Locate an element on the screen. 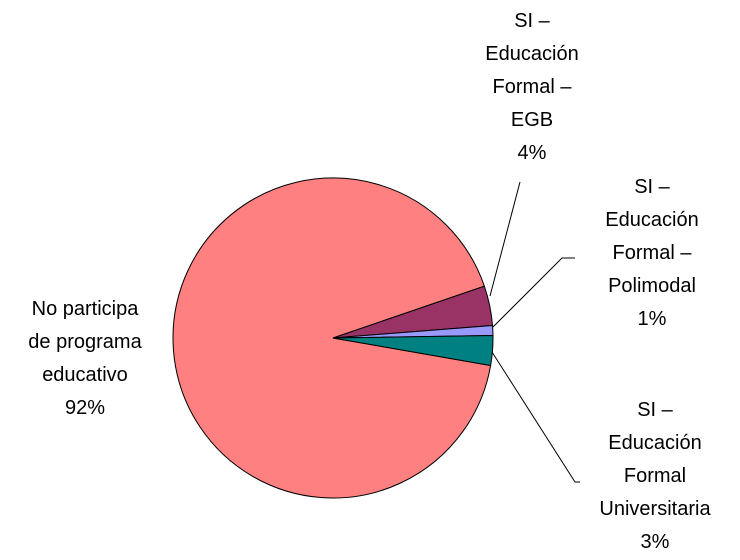  category-name: SI – Educación Formal Universitaria is located at coordinates (655, 459).